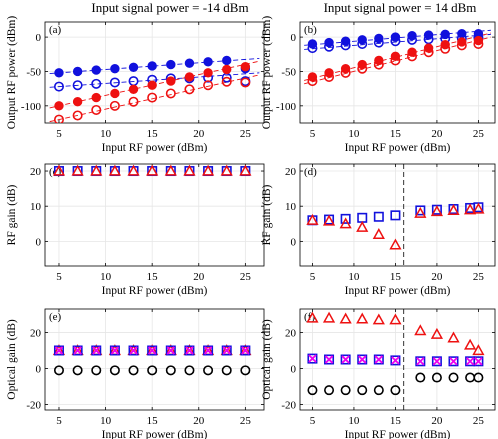 Image resolution: width=498 pixels, height=439 pixels. Describe the element at coordinates (33, 72) in the screenshot. I see `y-tick-label: -50` at that location.